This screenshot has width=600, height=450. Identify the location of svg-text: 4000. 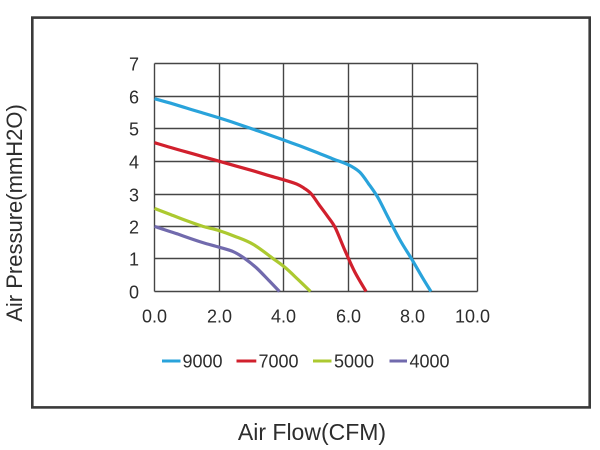
(430, 362).